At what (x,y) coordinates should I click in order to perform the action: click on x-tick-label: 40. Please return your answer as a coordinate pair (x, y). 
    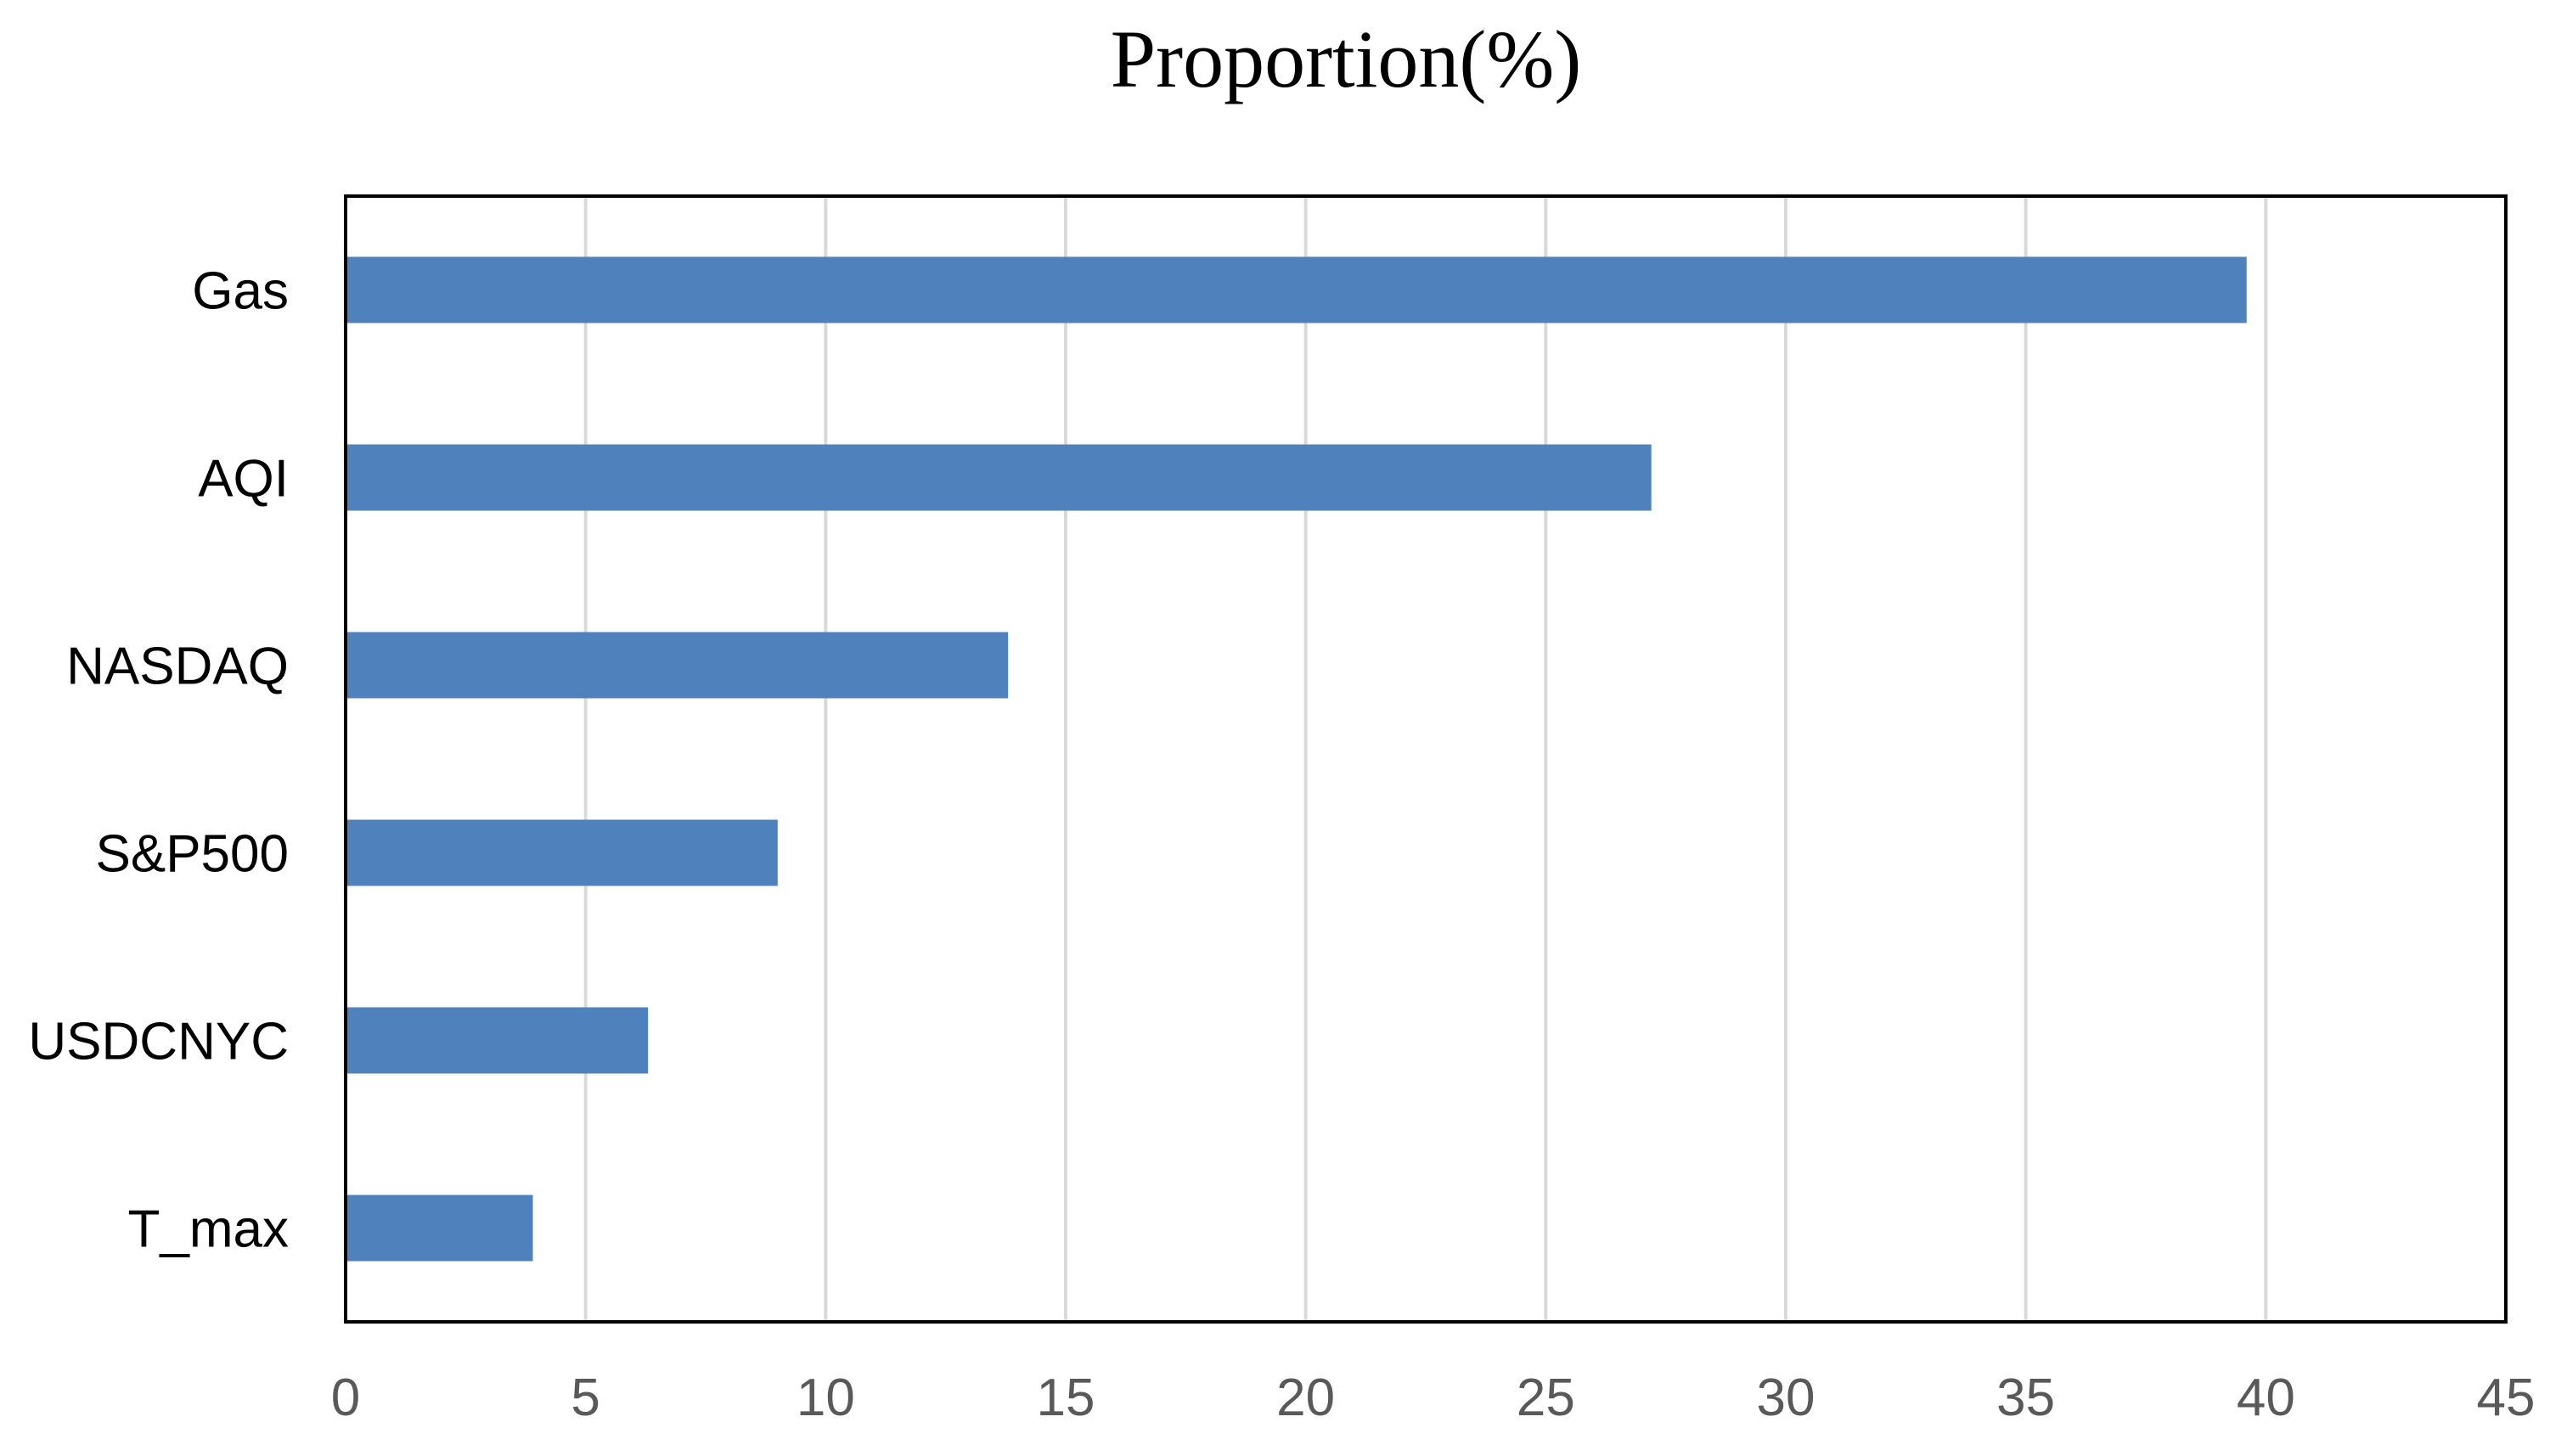
    Looking at the image, I should click on (2266, 1398).